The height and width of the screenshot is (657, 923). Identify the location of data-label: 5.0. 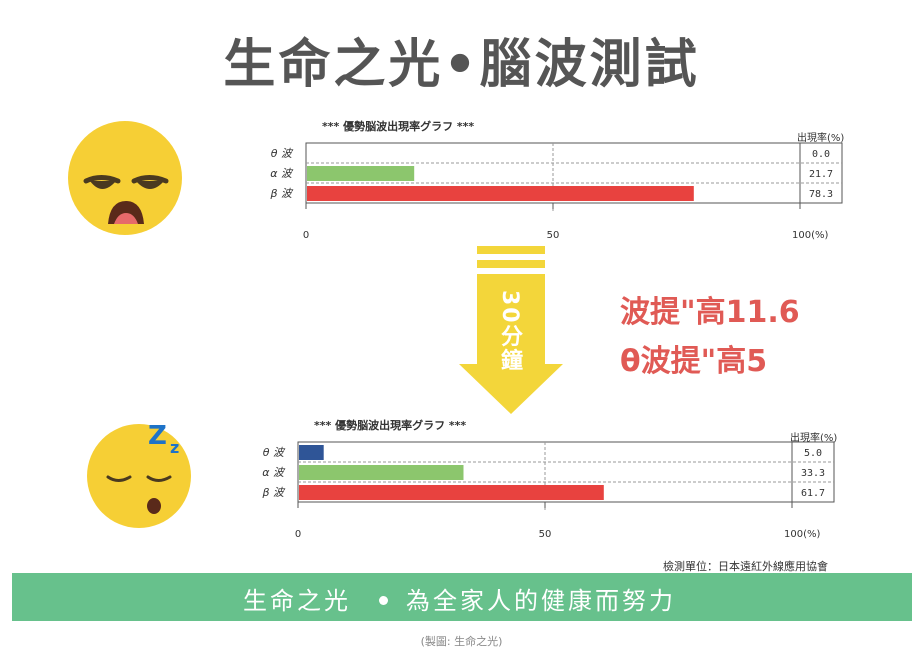
(813, 453).